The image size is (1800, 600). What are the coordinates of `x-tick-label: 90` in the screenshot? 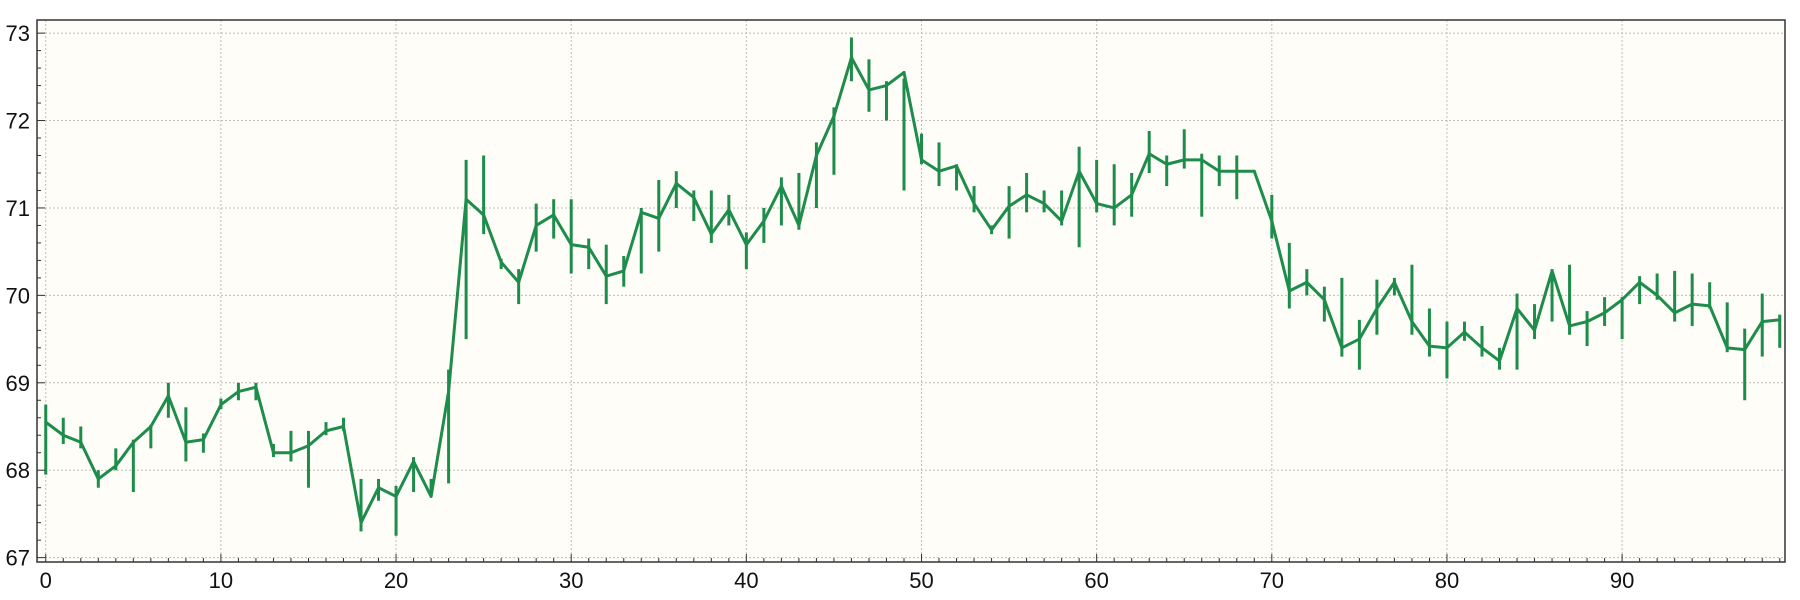 It's located at (1622, 580).